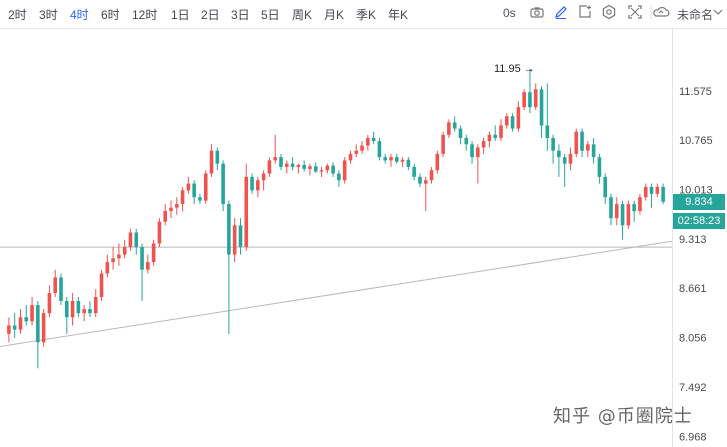 The image size is (727, 447). Describe the element at coordinates (635, 13) in the screenshot. I see `fullscreen-icon` at that location.